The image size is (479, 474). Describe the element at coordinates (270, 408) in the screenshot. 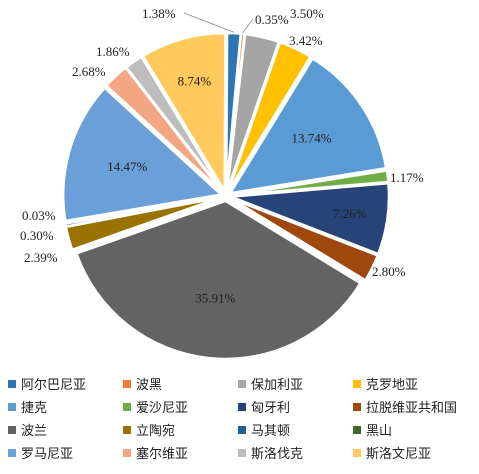

I see `legend-label: 匈牙利` at that location.